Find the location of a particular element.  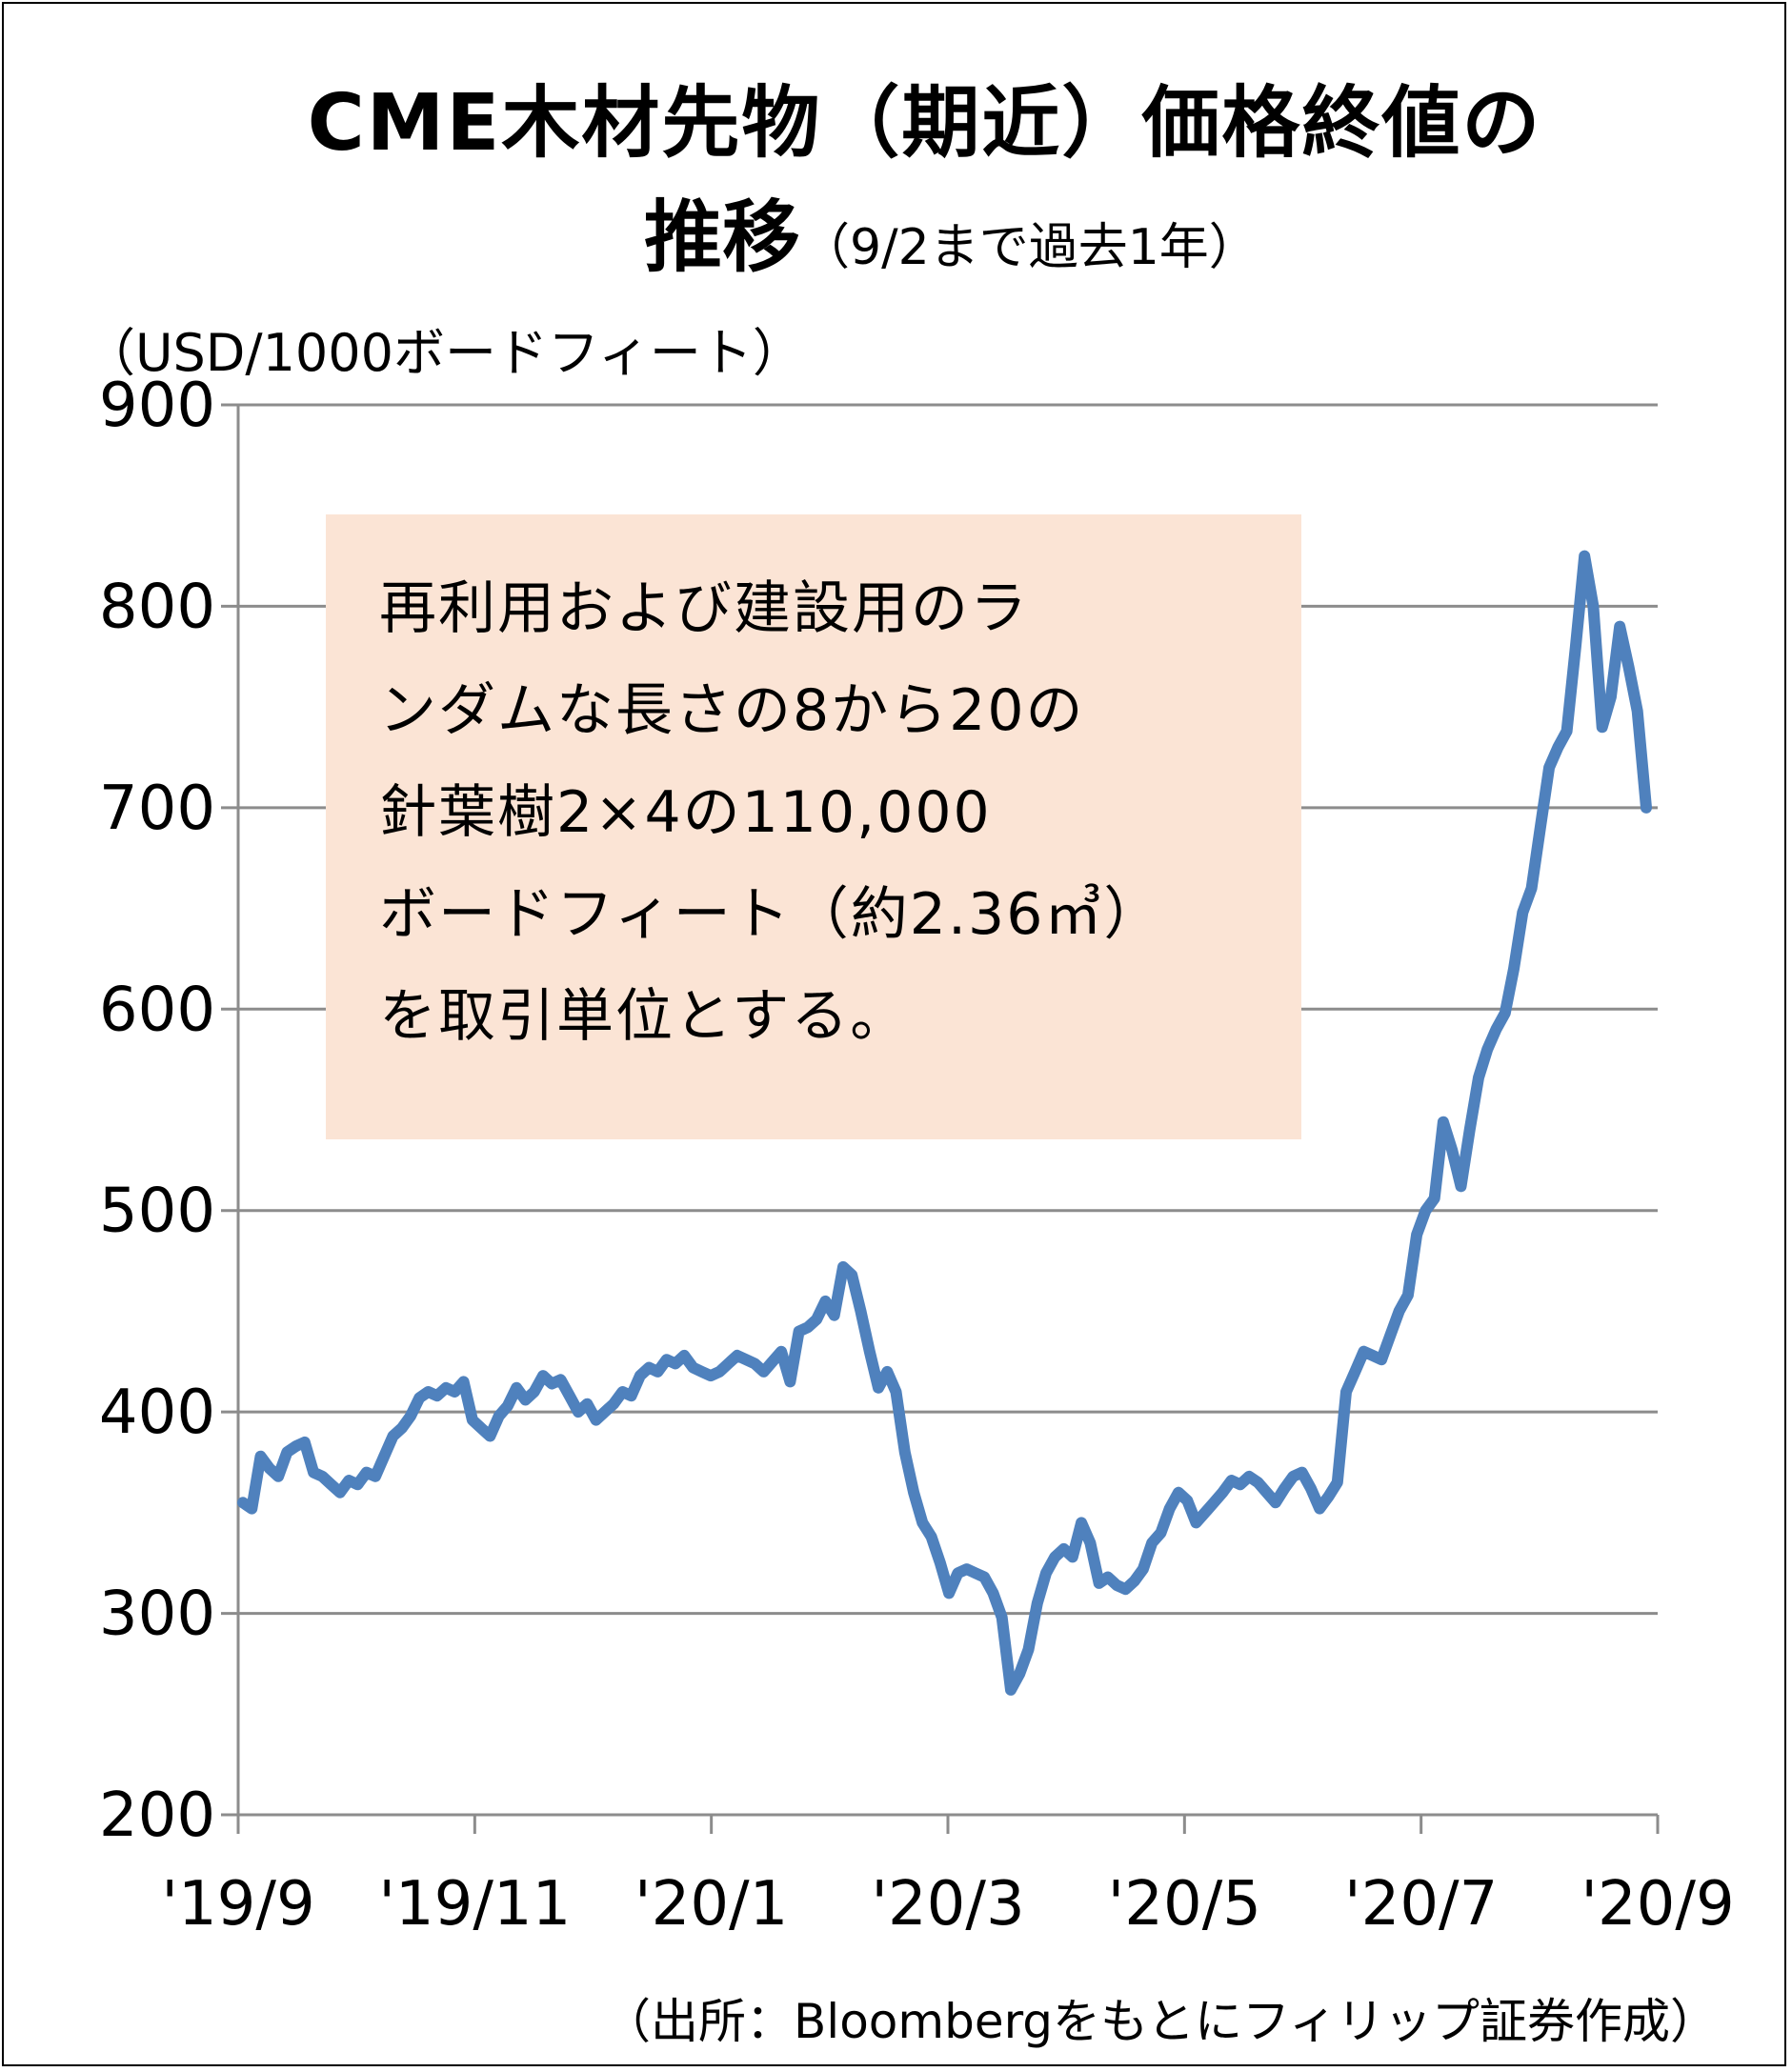

chart-title: CME木材先物（期近）価格終値の is located at coordinates (896, 116).